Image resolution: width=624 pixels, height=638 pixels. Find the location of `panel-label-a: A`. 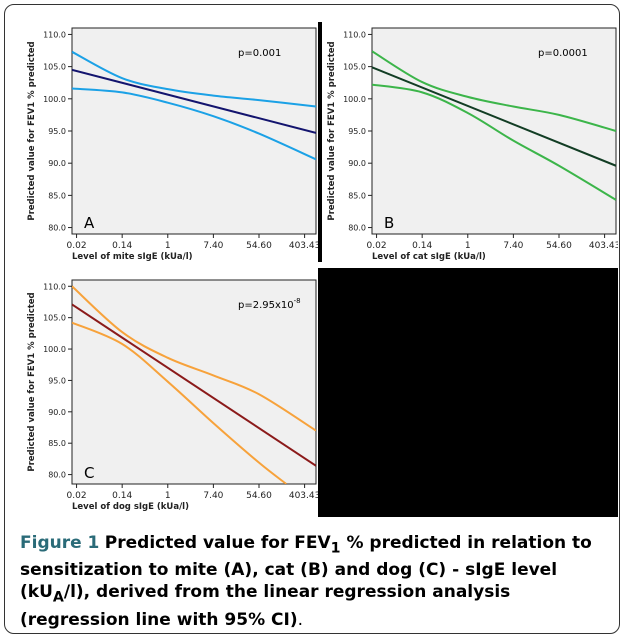

panel-label-a: A is located at coordinates (89, 223).